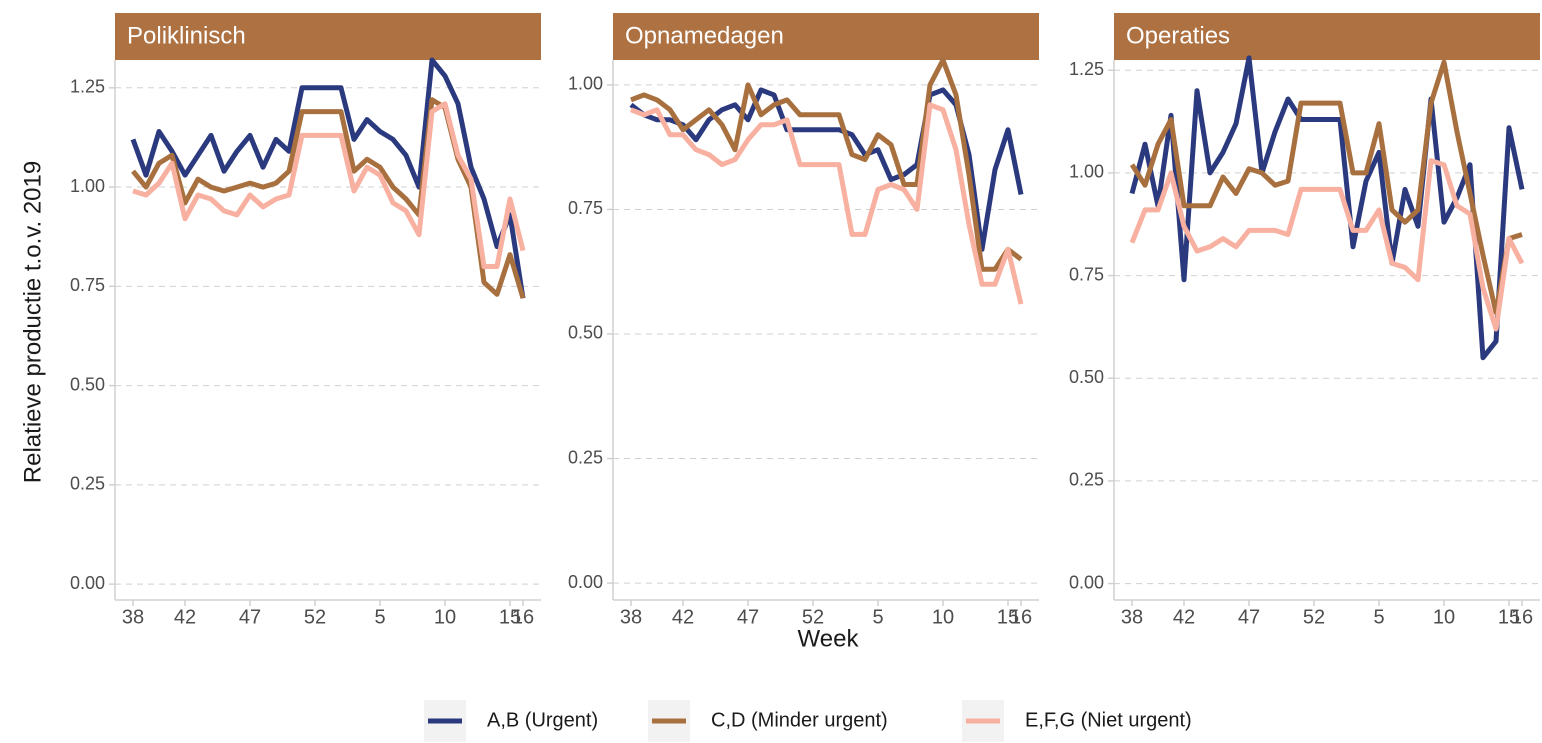 The image size is (1542, 743). Describe the element at coordinates (829, 638) in the screenshot. I see `x-axis-title: Week` at that location.